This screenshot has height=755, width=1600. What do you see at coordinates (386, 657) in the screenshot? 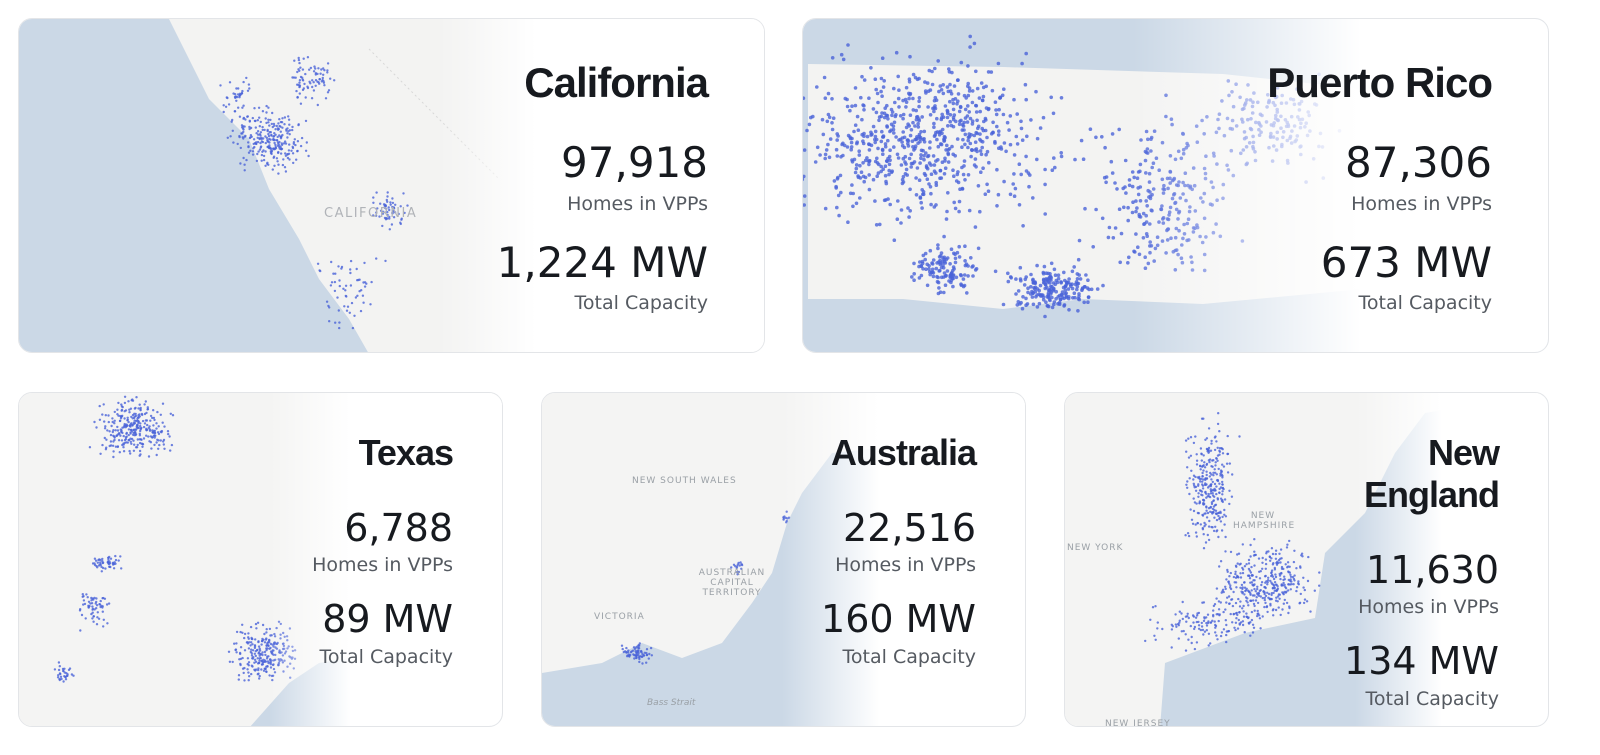
I see `capacity-label: Total Capacity` at bounding box center [386, 657].